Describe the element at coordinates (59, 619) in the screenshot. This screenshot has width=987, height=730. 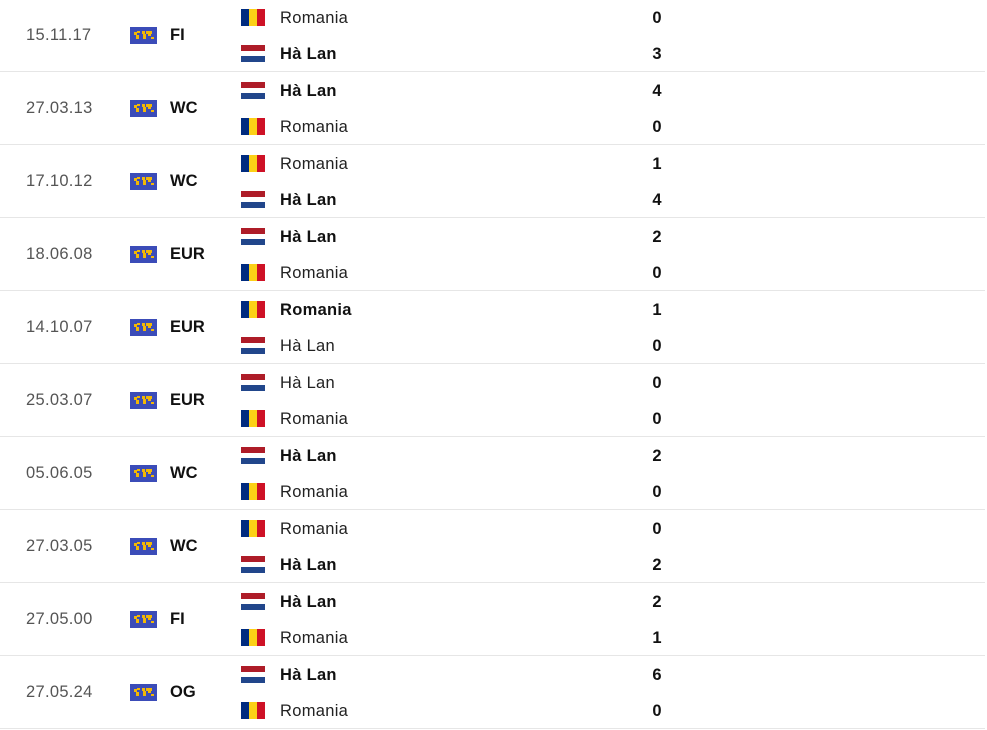
I see `match-date: 27.05.00` at that location.